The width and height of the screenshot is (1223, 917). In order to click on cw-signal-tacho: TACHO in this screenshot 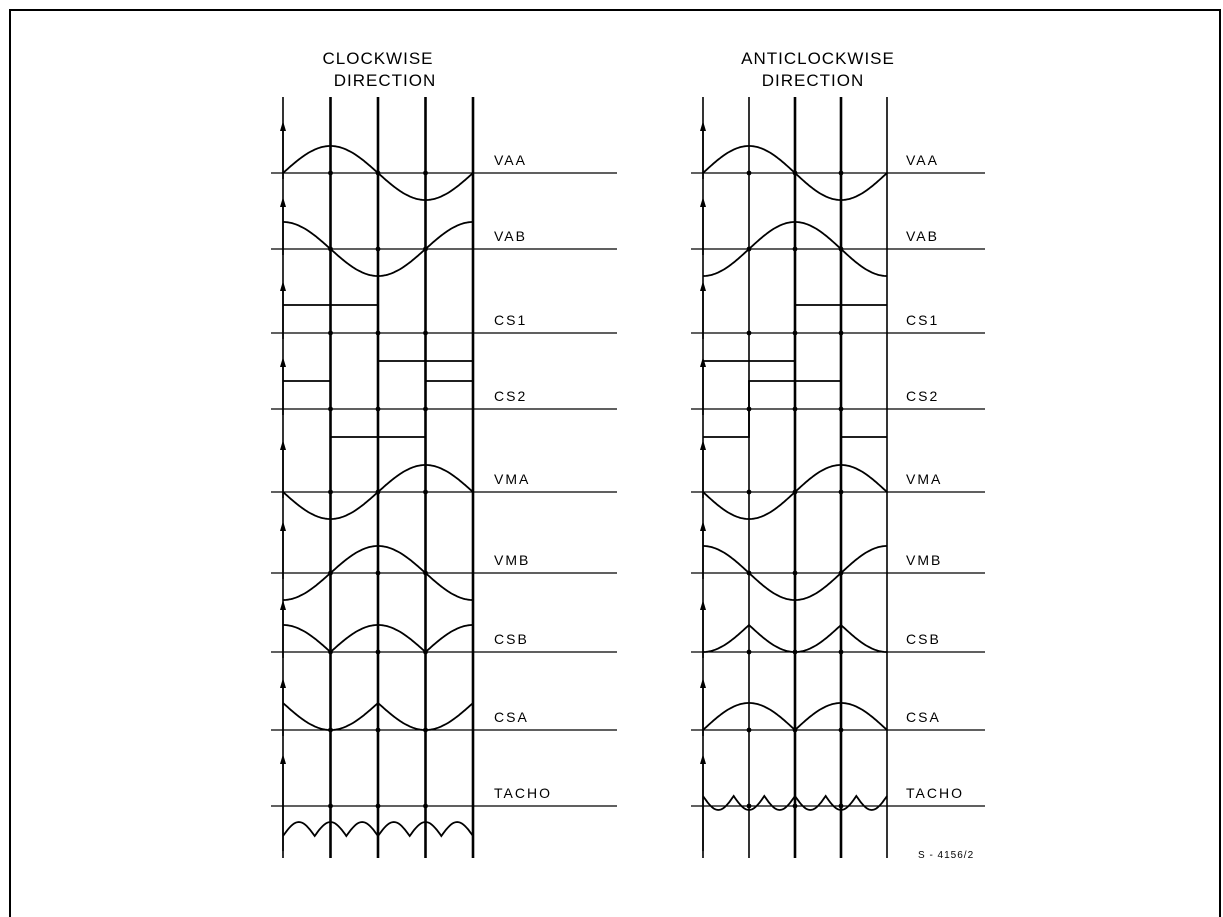, I will do `click(444, 802)`.